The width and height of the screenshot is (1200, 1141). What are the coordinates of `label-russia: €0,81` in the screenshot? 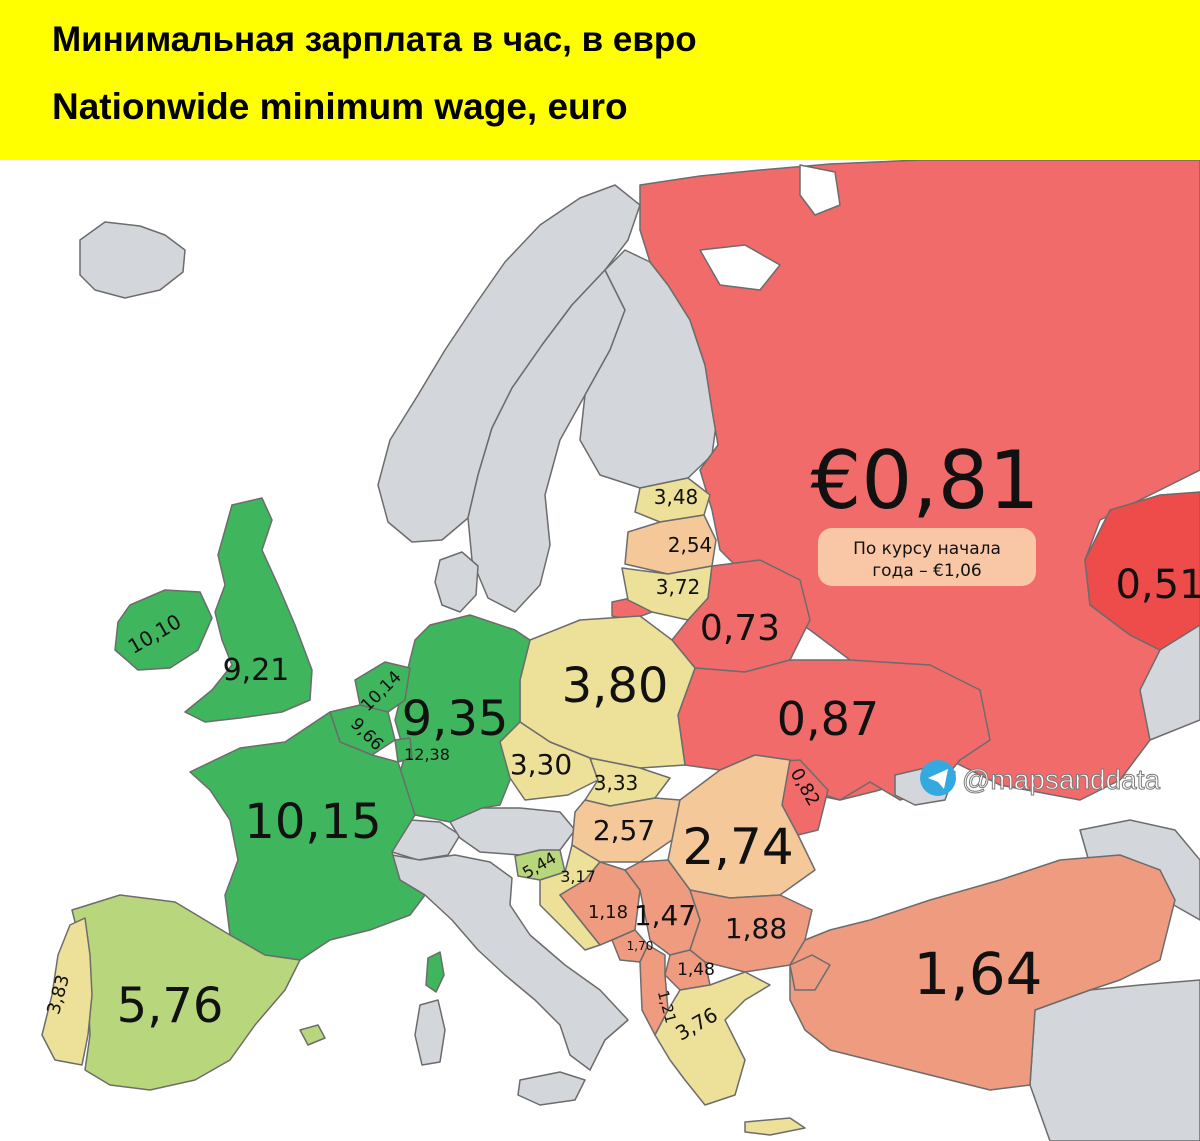 It's located at (924, 480).